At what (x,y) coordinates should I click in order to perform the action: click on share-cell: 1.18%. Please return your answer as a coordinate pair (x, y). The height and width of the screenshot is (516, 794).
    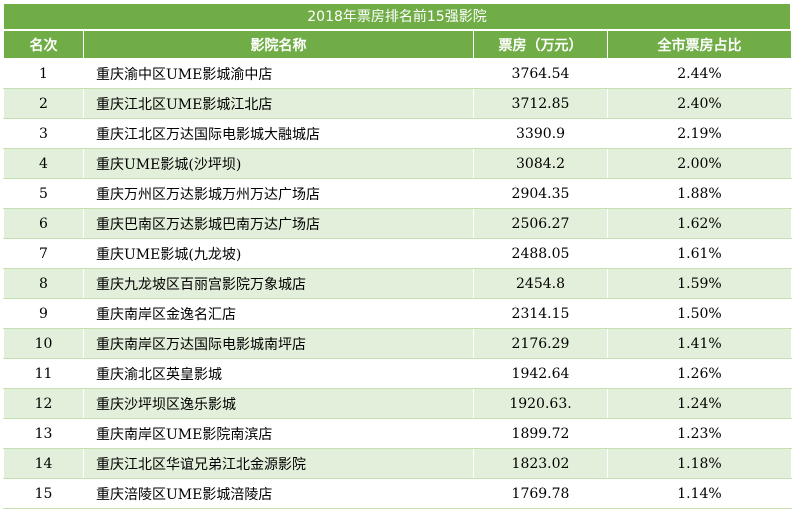
    Looking at the image, I should click on (699, 463).